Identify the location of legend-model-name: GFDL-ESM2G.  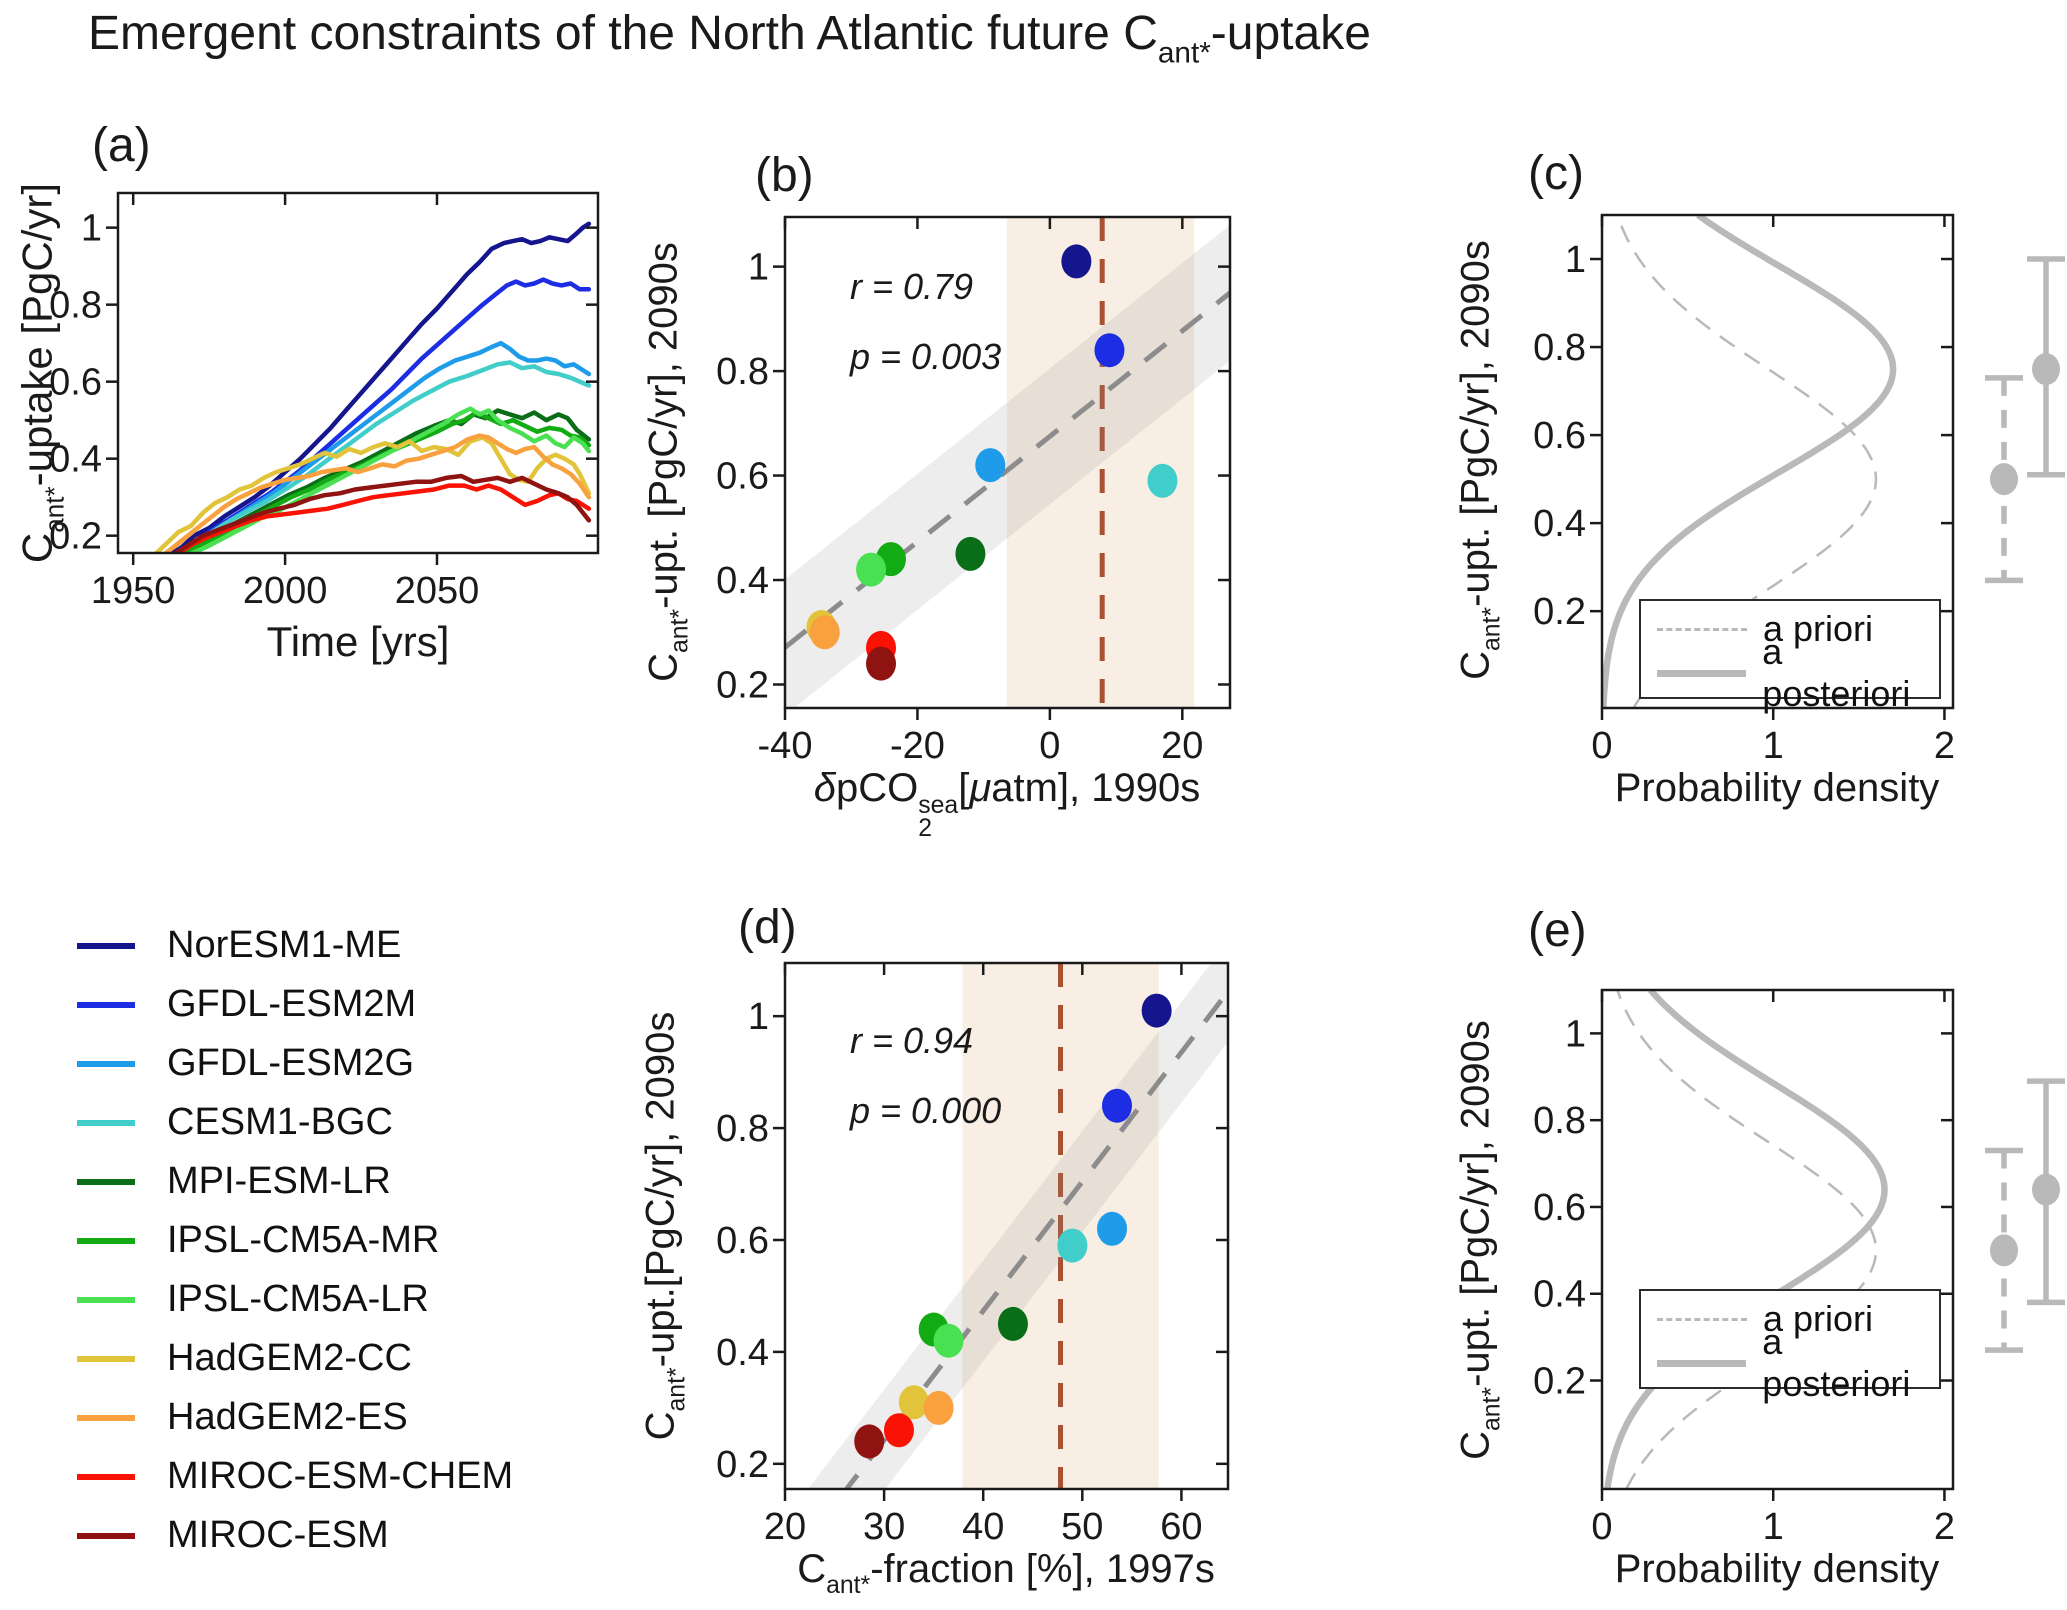
(291, 1063).